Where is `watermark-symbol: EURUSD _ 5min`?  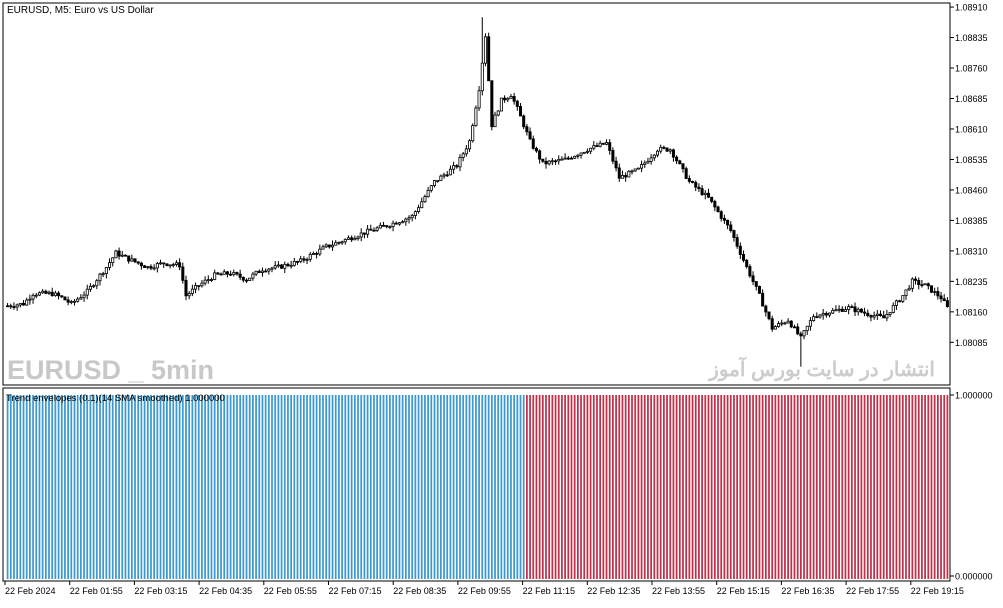
watermark-symbol: EURUSD _ 5min is located at coordinates (110, 370).